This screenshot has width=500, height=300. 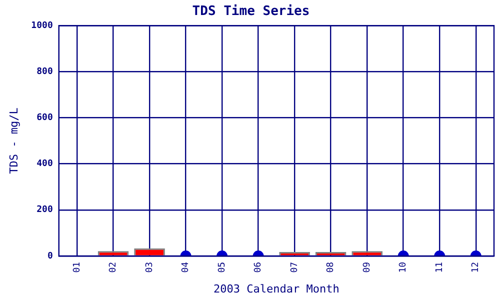 What do you see at coordinates (44, 164) in the screenshot?
I see `y-tick-label: 400` at bounding box center [44, 164].